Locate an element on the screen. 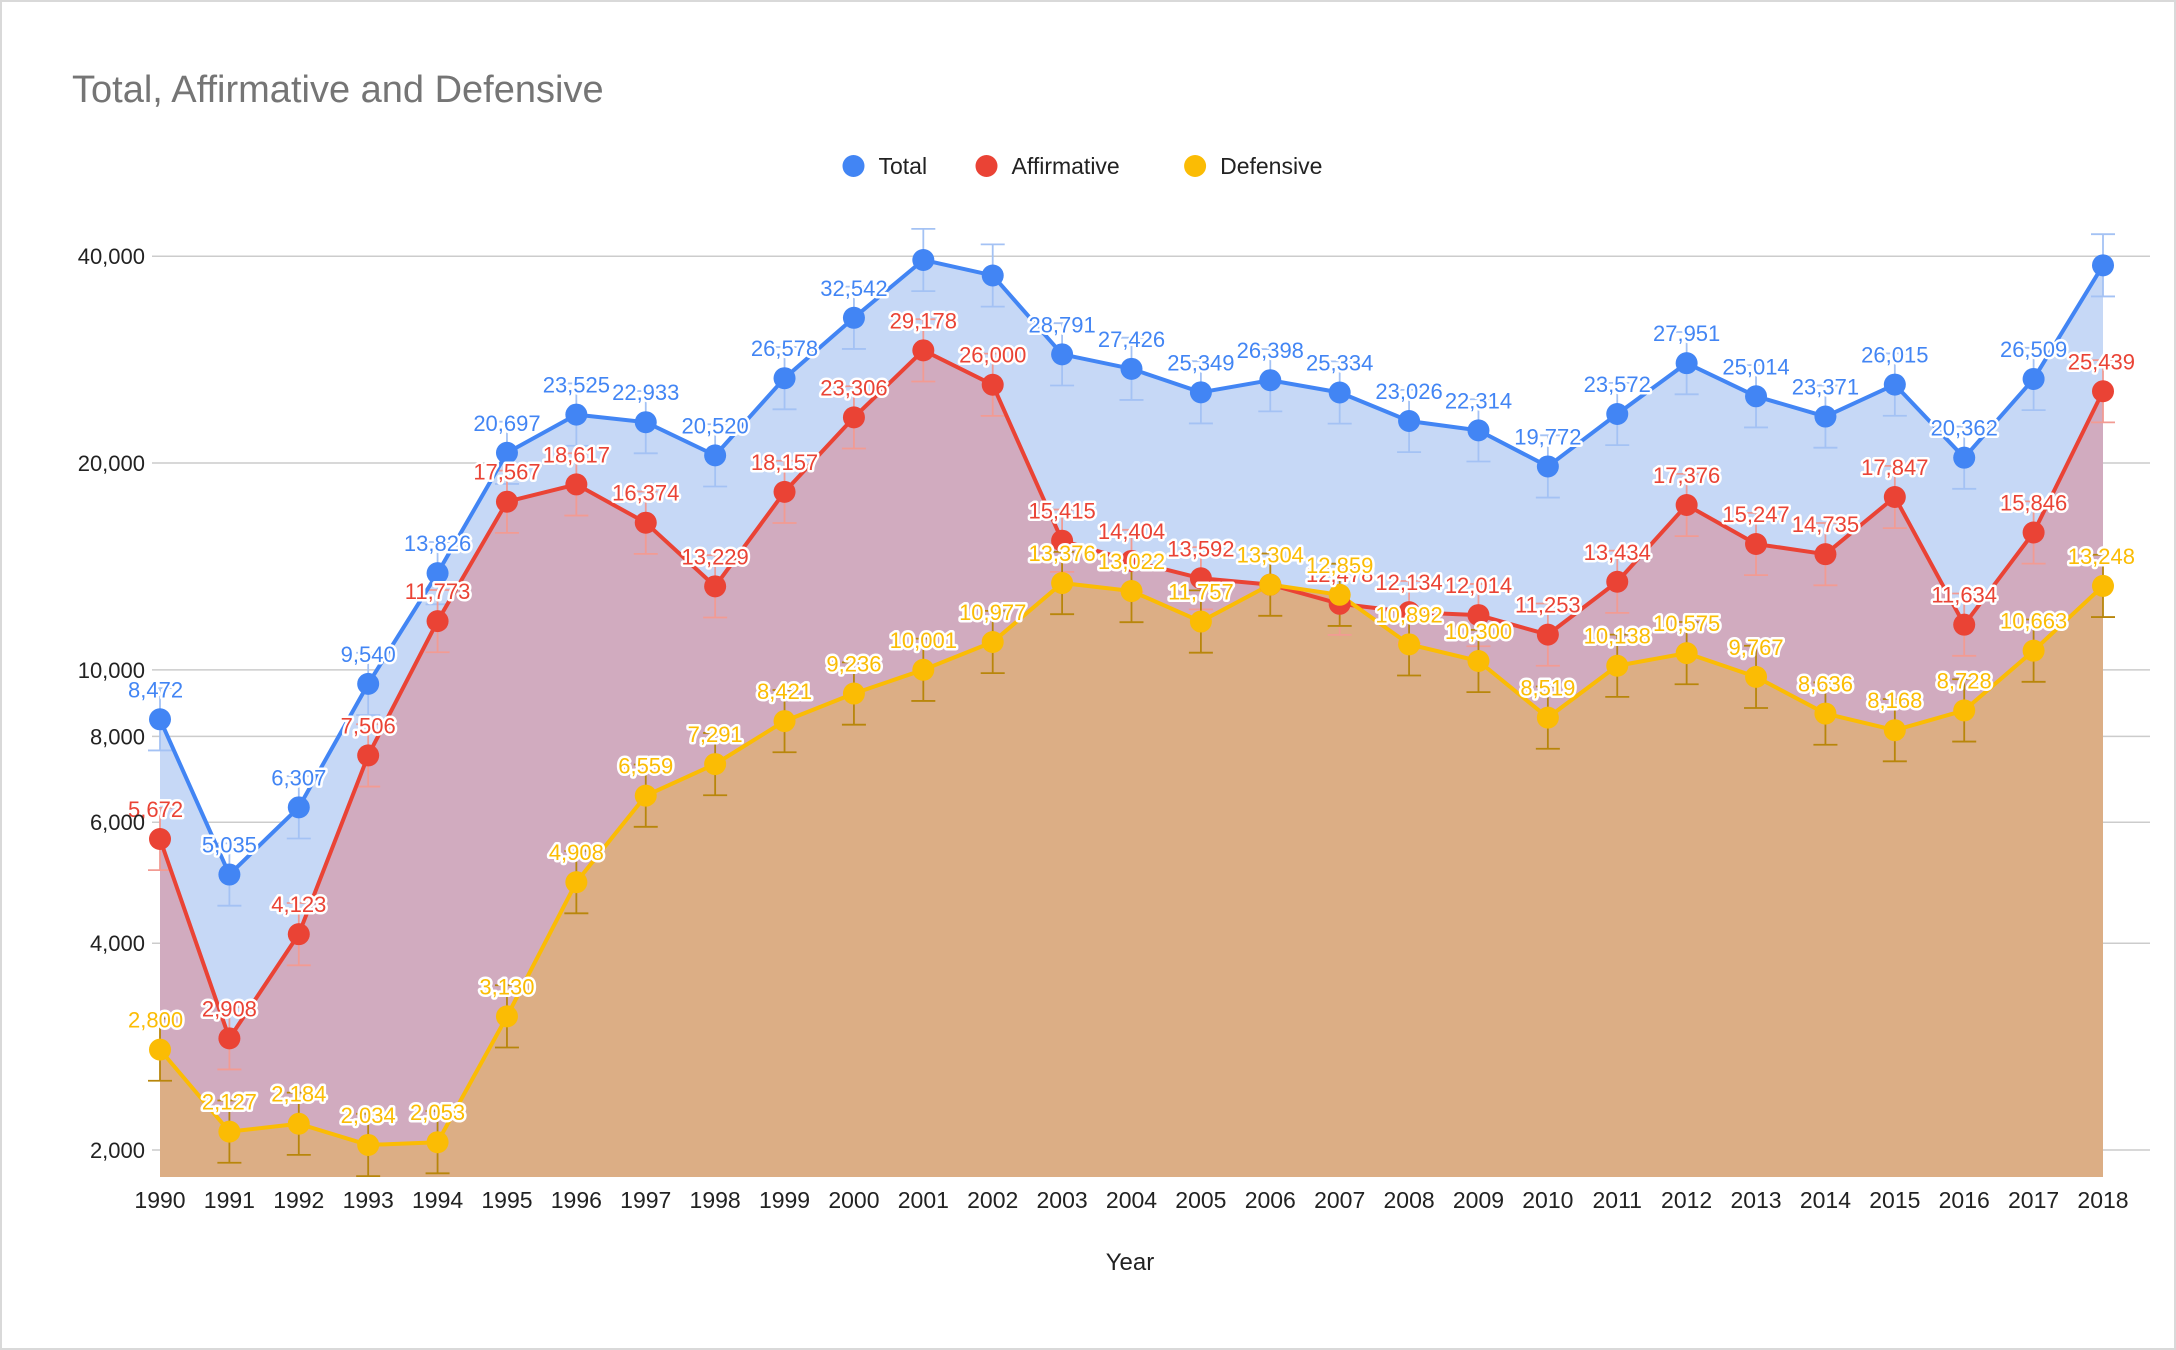 This screenshot has height=1350, width=2176. x-tick-label: 2007 is located at coordinates (1339, 1200).